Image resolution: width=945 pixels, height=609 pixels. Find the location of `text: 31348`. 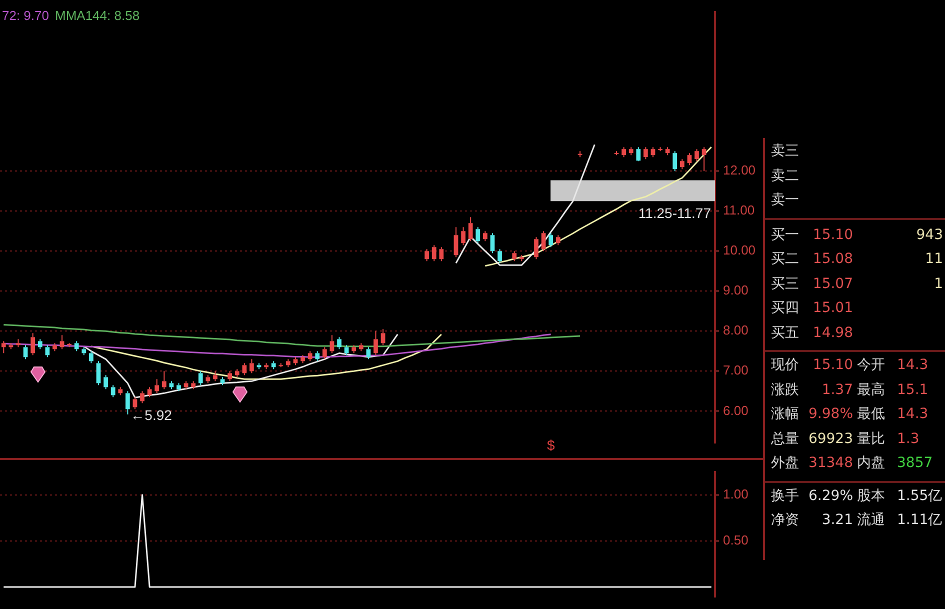

text: 31348 is located at coordinates (830, 463).